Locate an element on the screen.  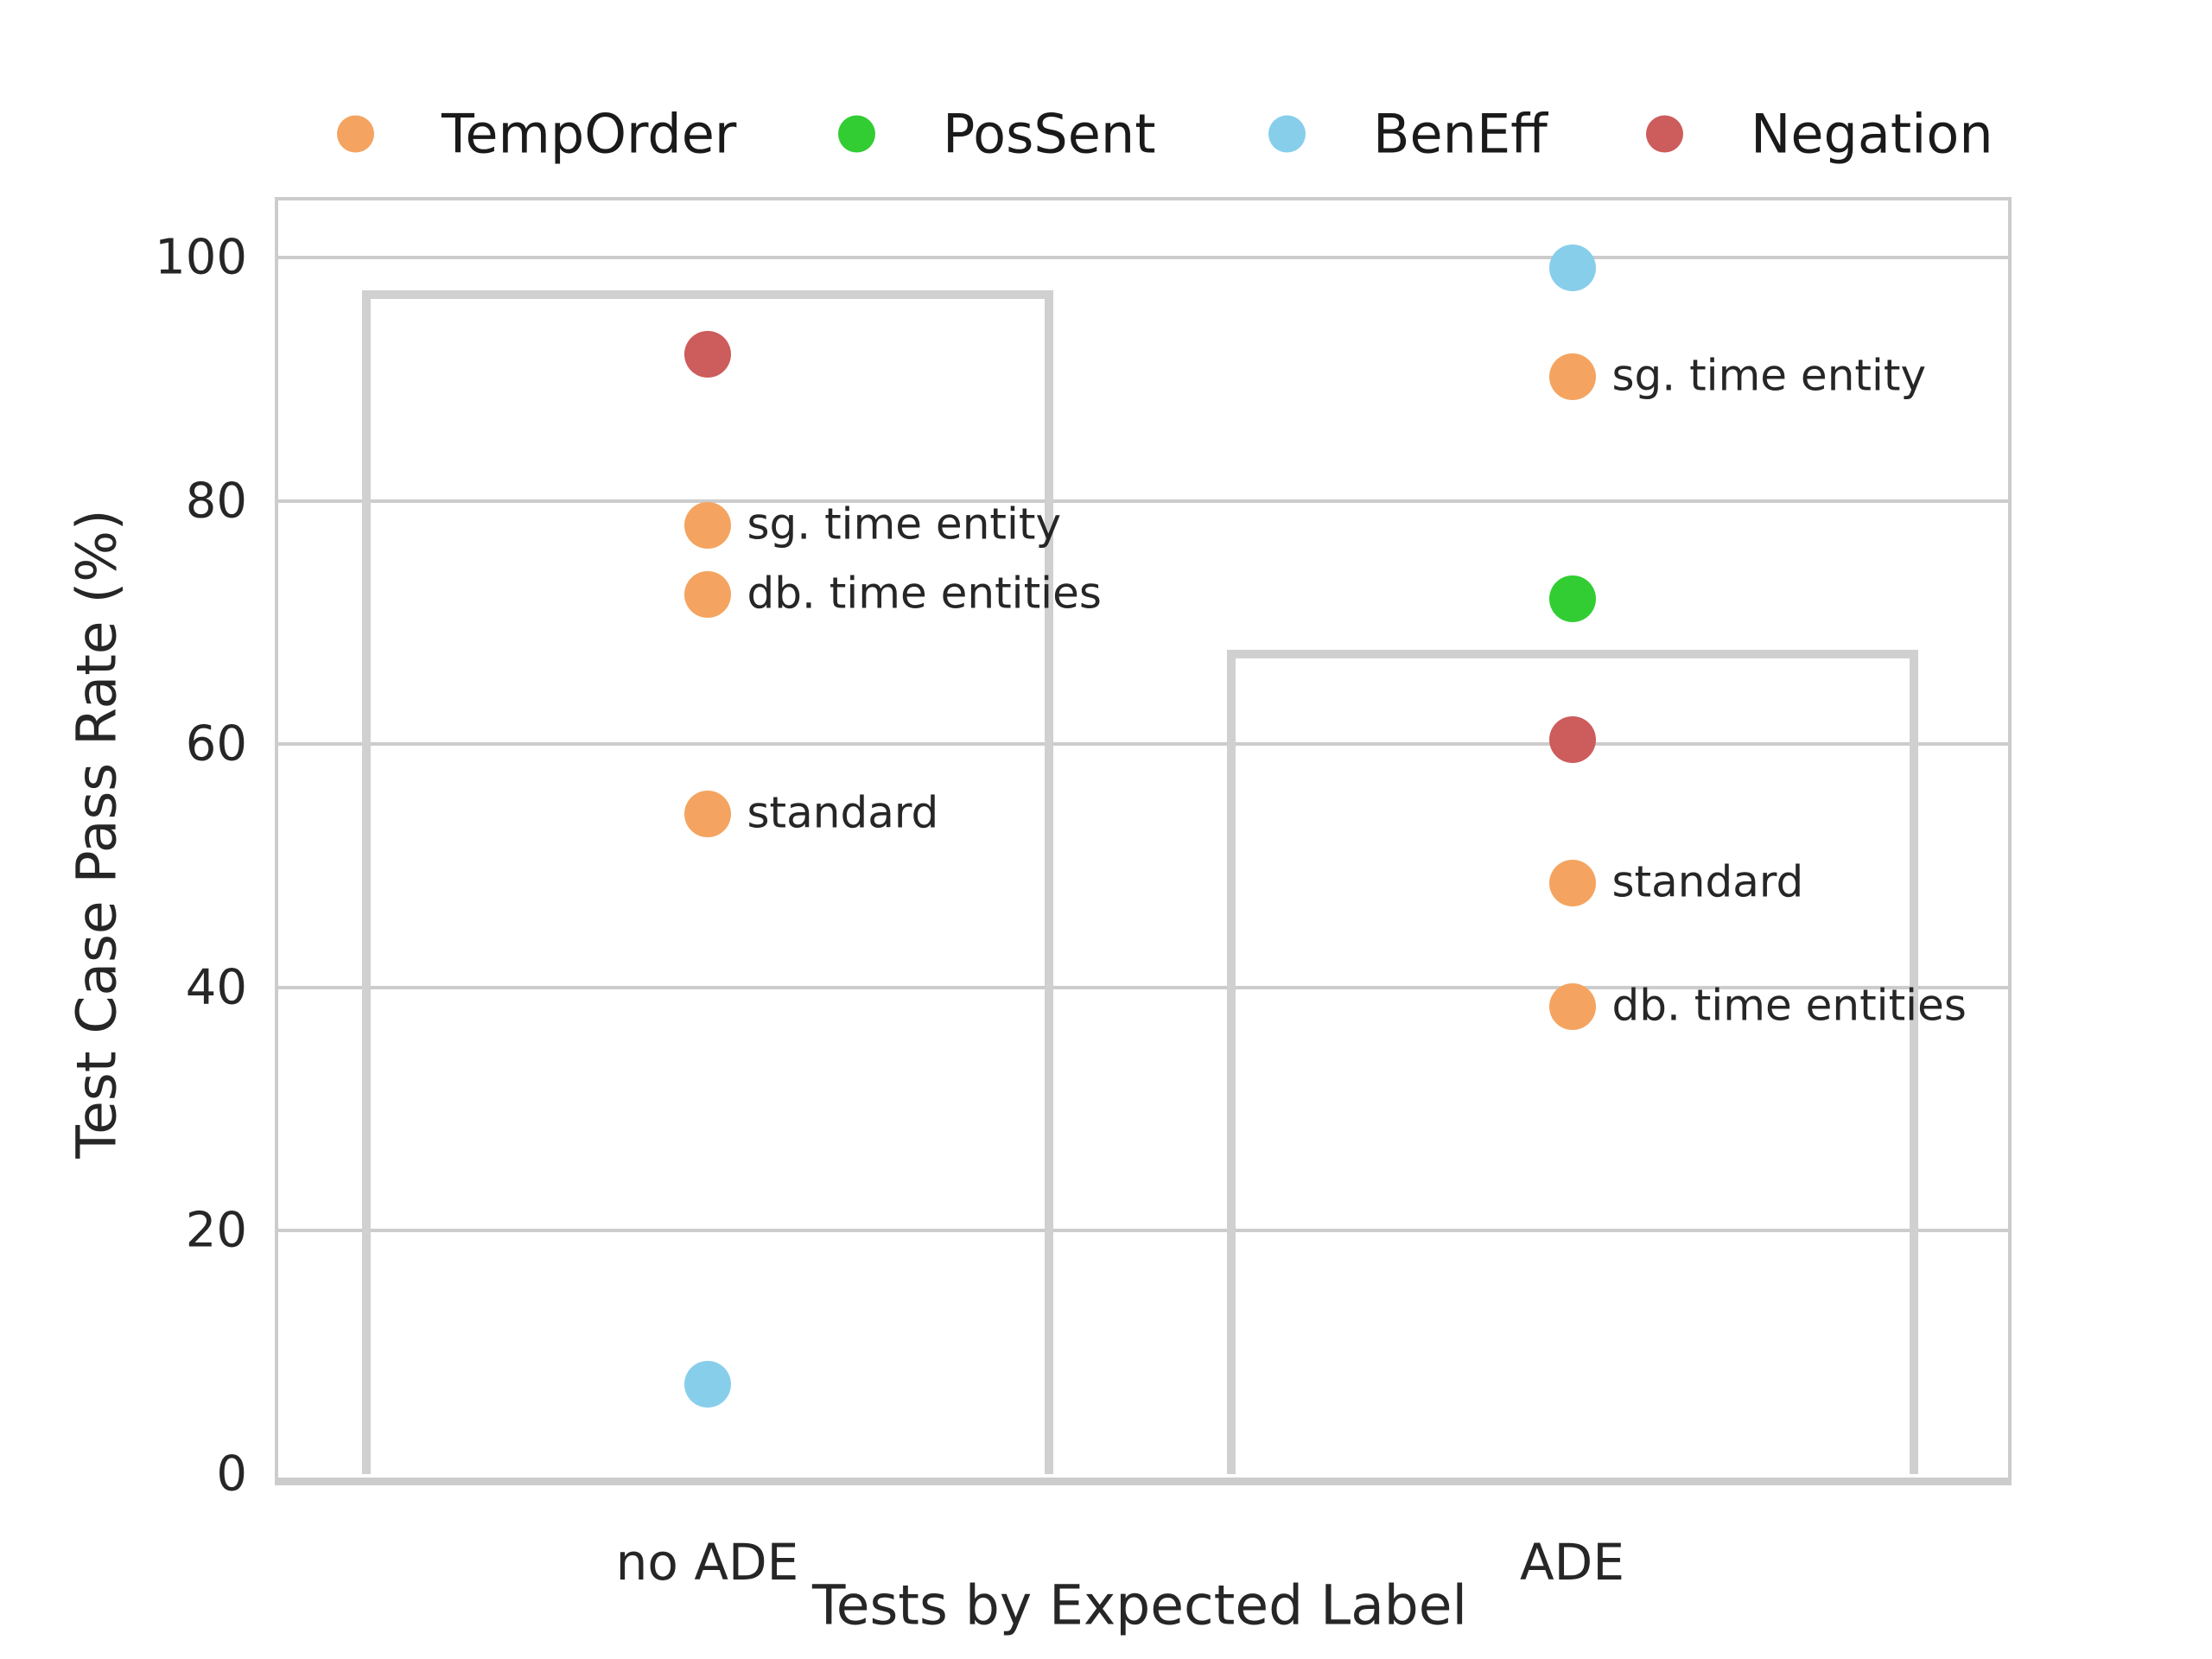
legend-item-label: Negation is located at coordinates (1872, 134).